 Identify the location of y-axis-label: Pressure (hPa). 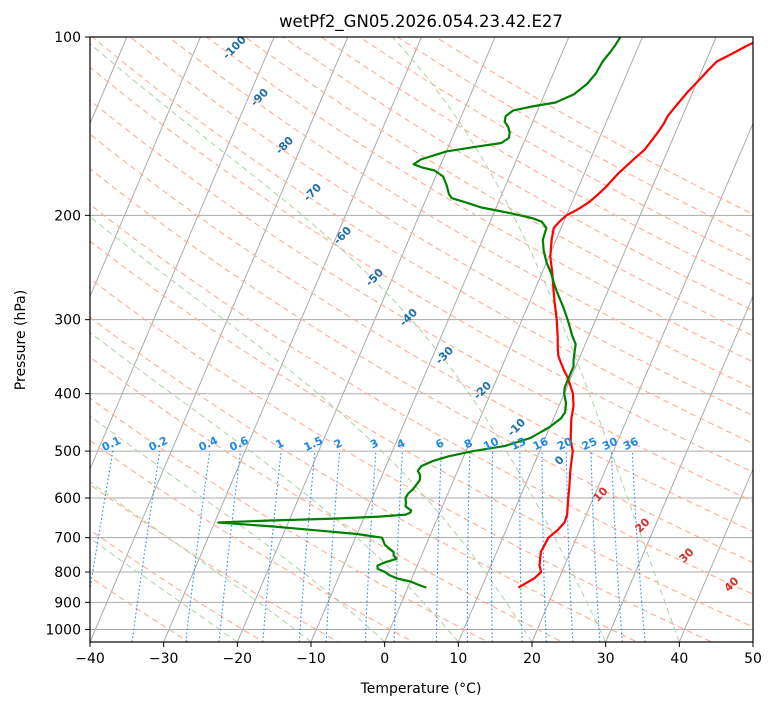
(21, 340).